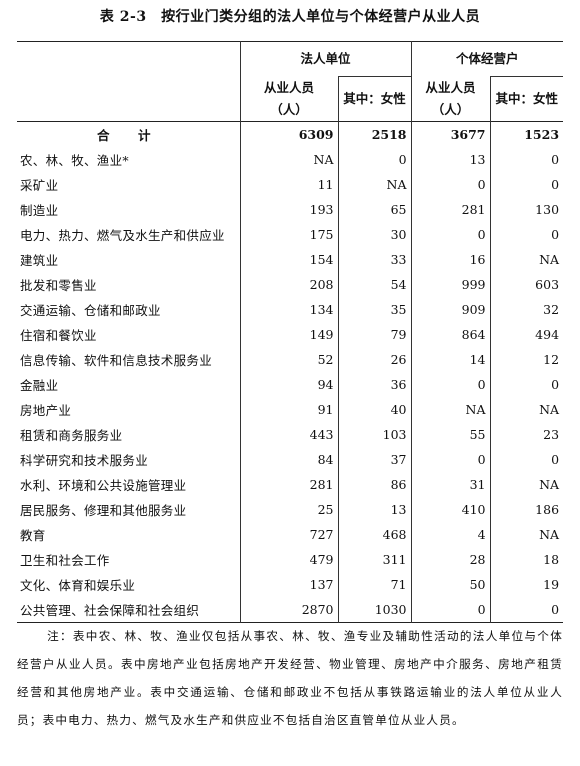 This screenshot has height=766, width=580. I want to click on table-row: 电力、热力、燃气及水生产和供应业 175 30 0 0, so click(290, 234).